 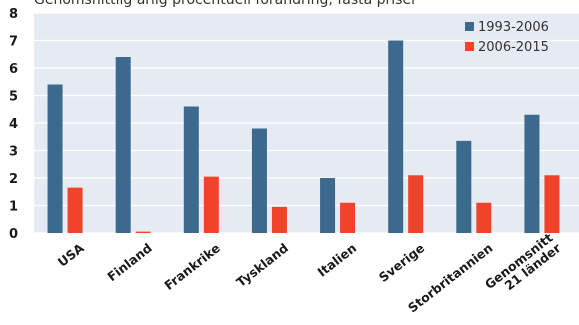 I want to click on x-tick-label-line: Italien, so click(x=336, y=260).